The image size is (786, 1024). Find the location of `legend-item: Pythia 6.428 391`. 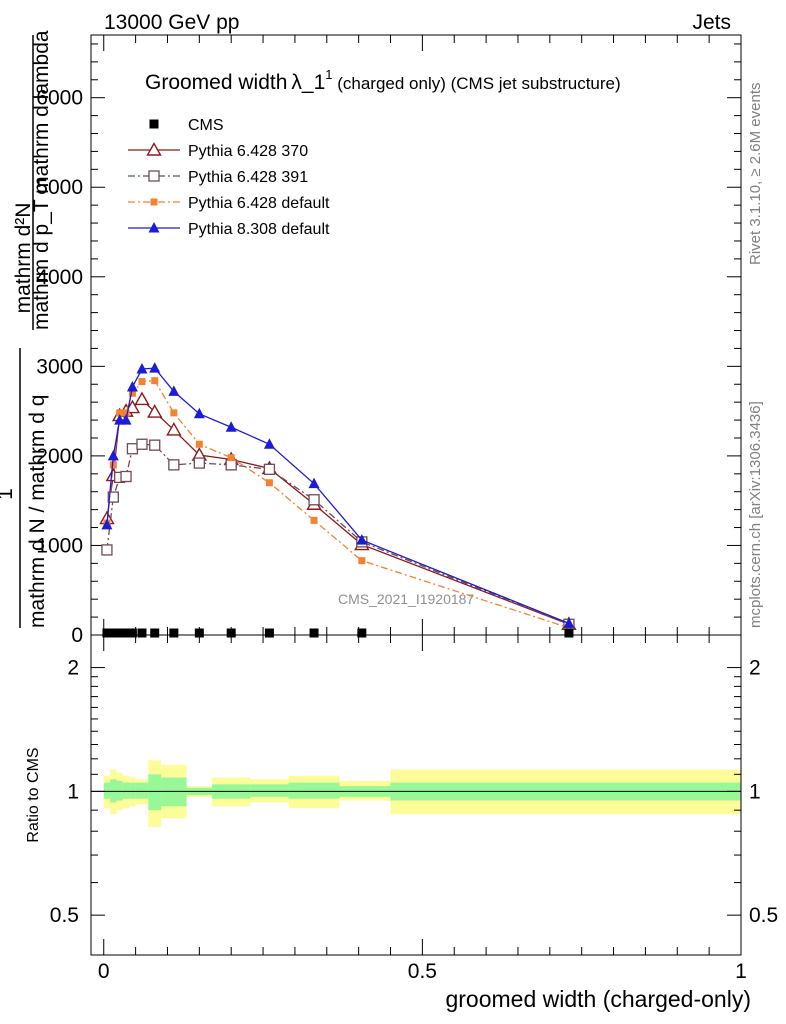

legend-item: Pythia 6.428 391 is located at coordinates (218, 177).